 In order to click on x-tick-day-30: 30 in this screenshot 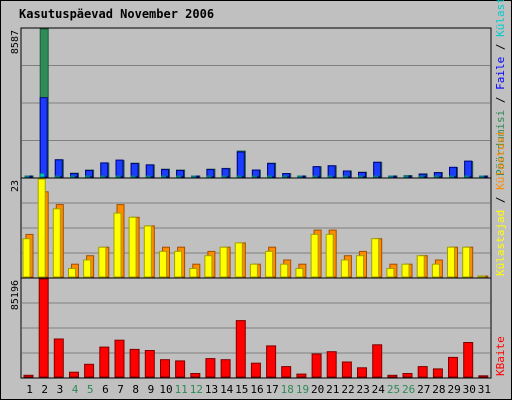, I will do `click(469, 389)`.